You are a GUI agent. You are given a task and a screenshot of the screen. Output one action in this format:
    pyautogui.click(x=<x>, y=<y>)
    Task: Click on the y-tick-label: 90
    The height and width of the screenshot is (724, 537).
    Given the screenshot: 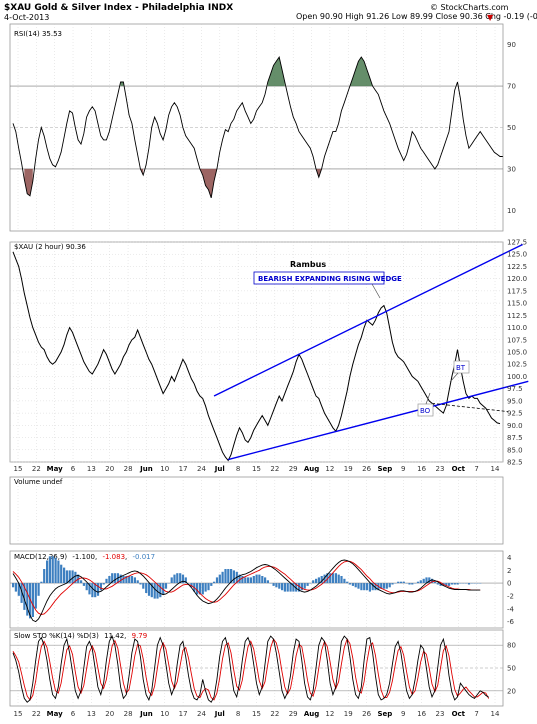 What is the action you would take?
    pyautogui.click(x=511, y=45)
    